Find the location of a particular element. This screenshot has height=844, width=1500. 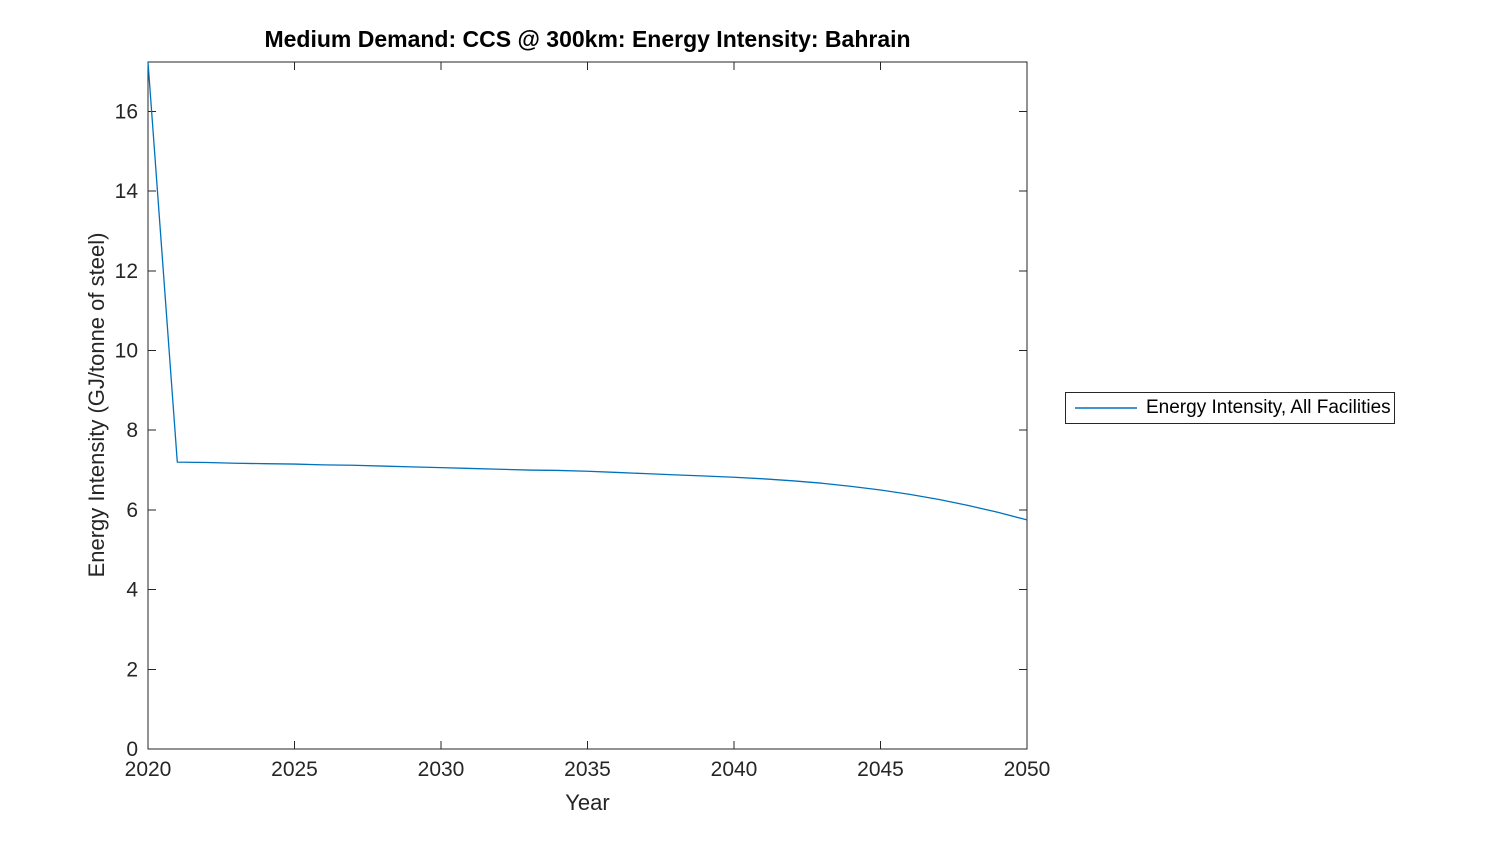

x-tick-label: 2020 is located at coordinates (148, 769).